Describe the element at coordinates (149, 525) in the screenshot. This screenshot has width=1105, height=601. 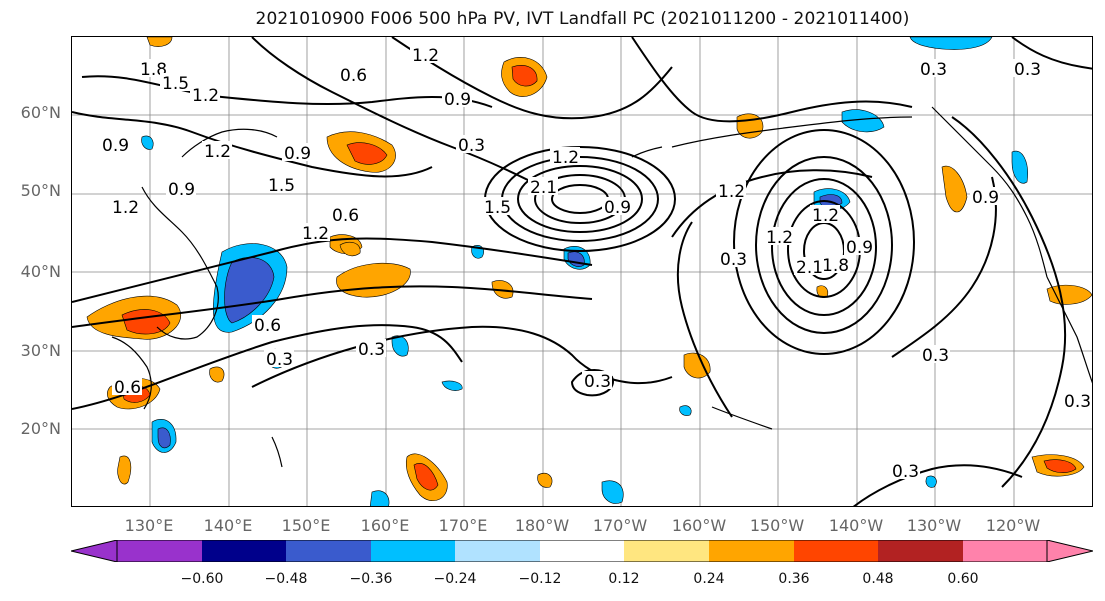
I see `lon-label-130e: 130°E` at that location.